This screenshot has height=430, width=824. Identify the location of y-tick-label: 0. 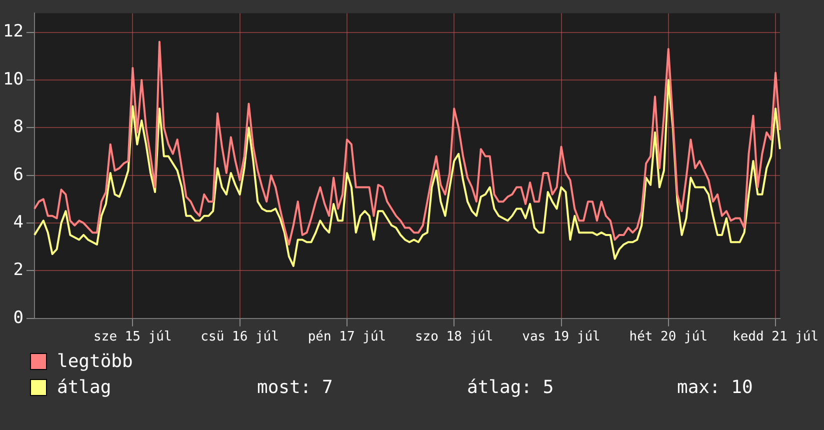
(18, 318).